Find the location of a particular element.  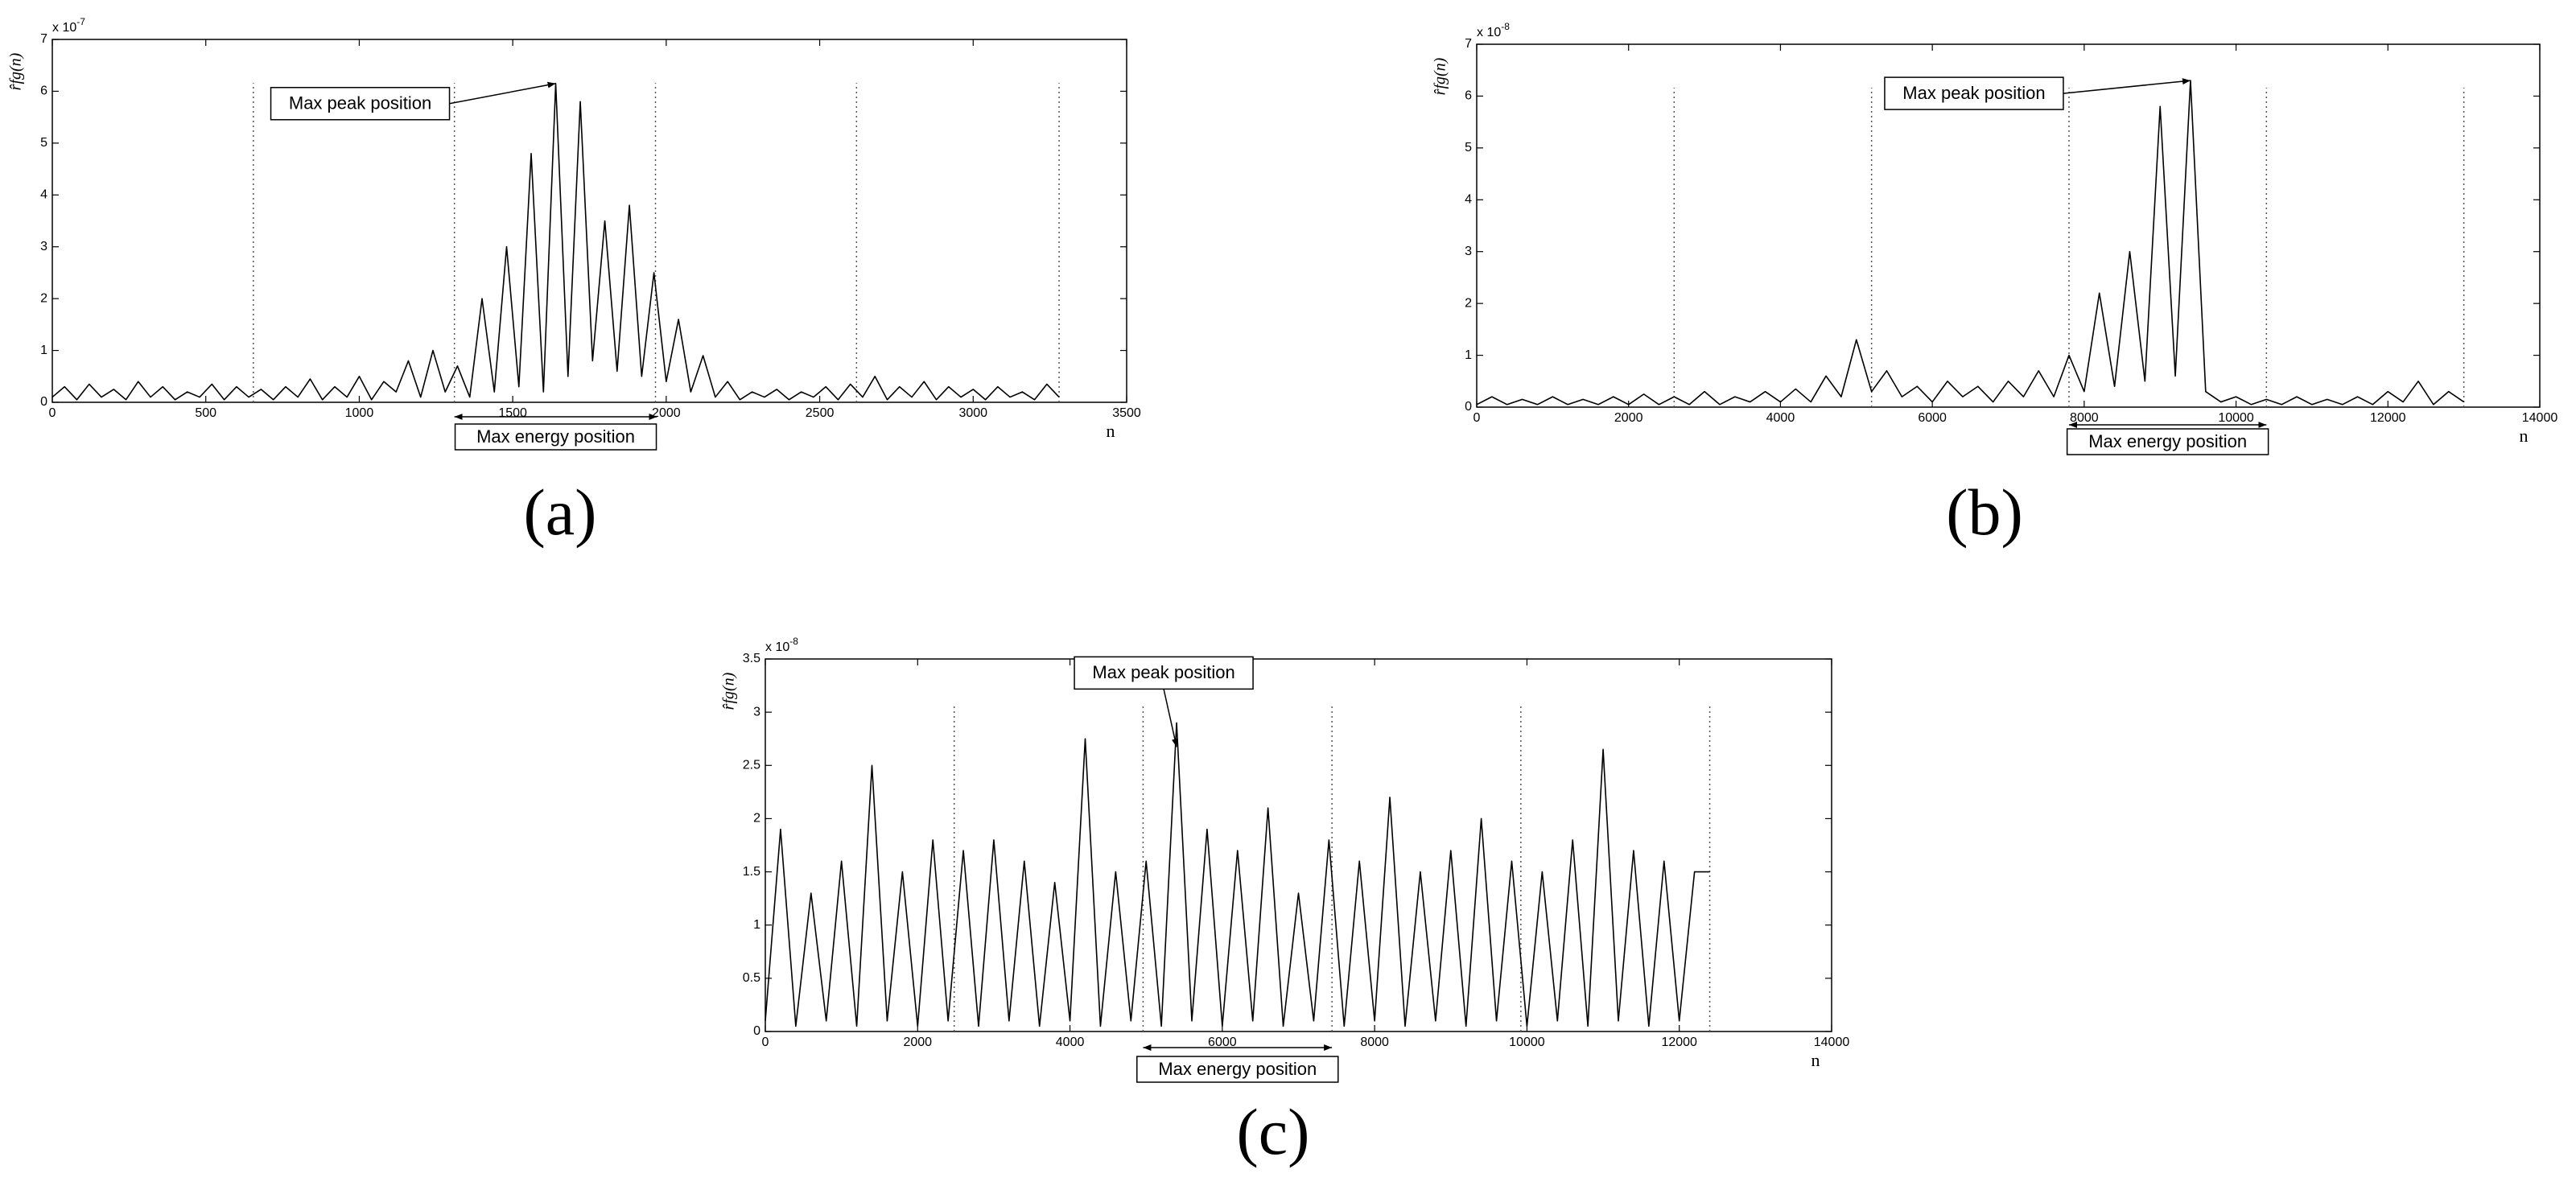

x-tick-label: 3000 is located at coordinates (972, 413).